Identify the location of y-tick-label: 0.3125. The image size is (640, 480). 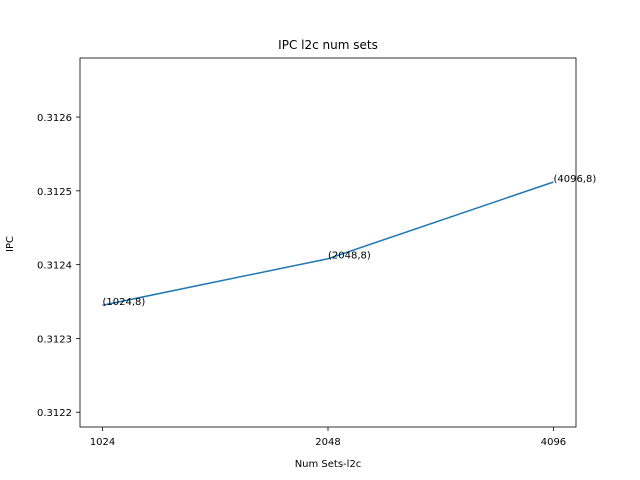
(54, 192).